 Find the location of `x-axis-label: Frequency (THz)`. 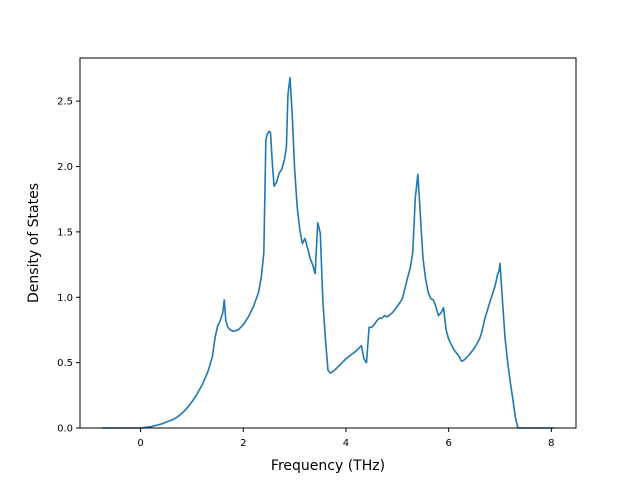

x-axis-label: Frequency (THz) is located at coordinates (328, 466).